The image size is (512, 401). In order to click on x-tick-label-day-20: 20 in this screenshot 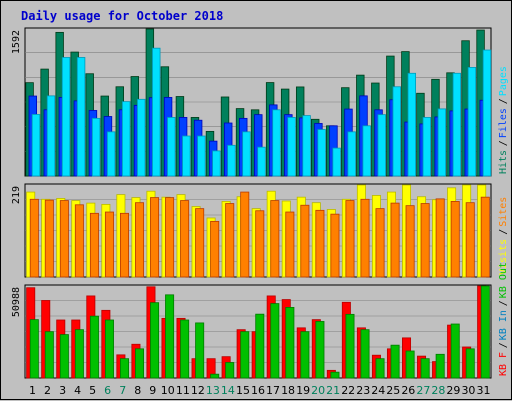, I will do `click(318, 390)`.